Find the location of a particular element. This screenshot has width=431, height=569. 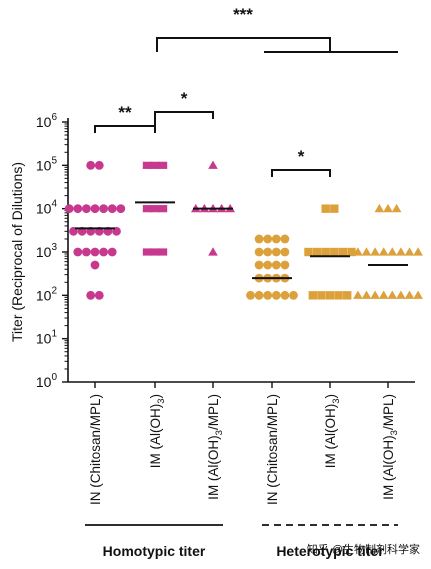

group-labels: Homotypic titer Heterotypic titer is located at coordinates (241, 541).